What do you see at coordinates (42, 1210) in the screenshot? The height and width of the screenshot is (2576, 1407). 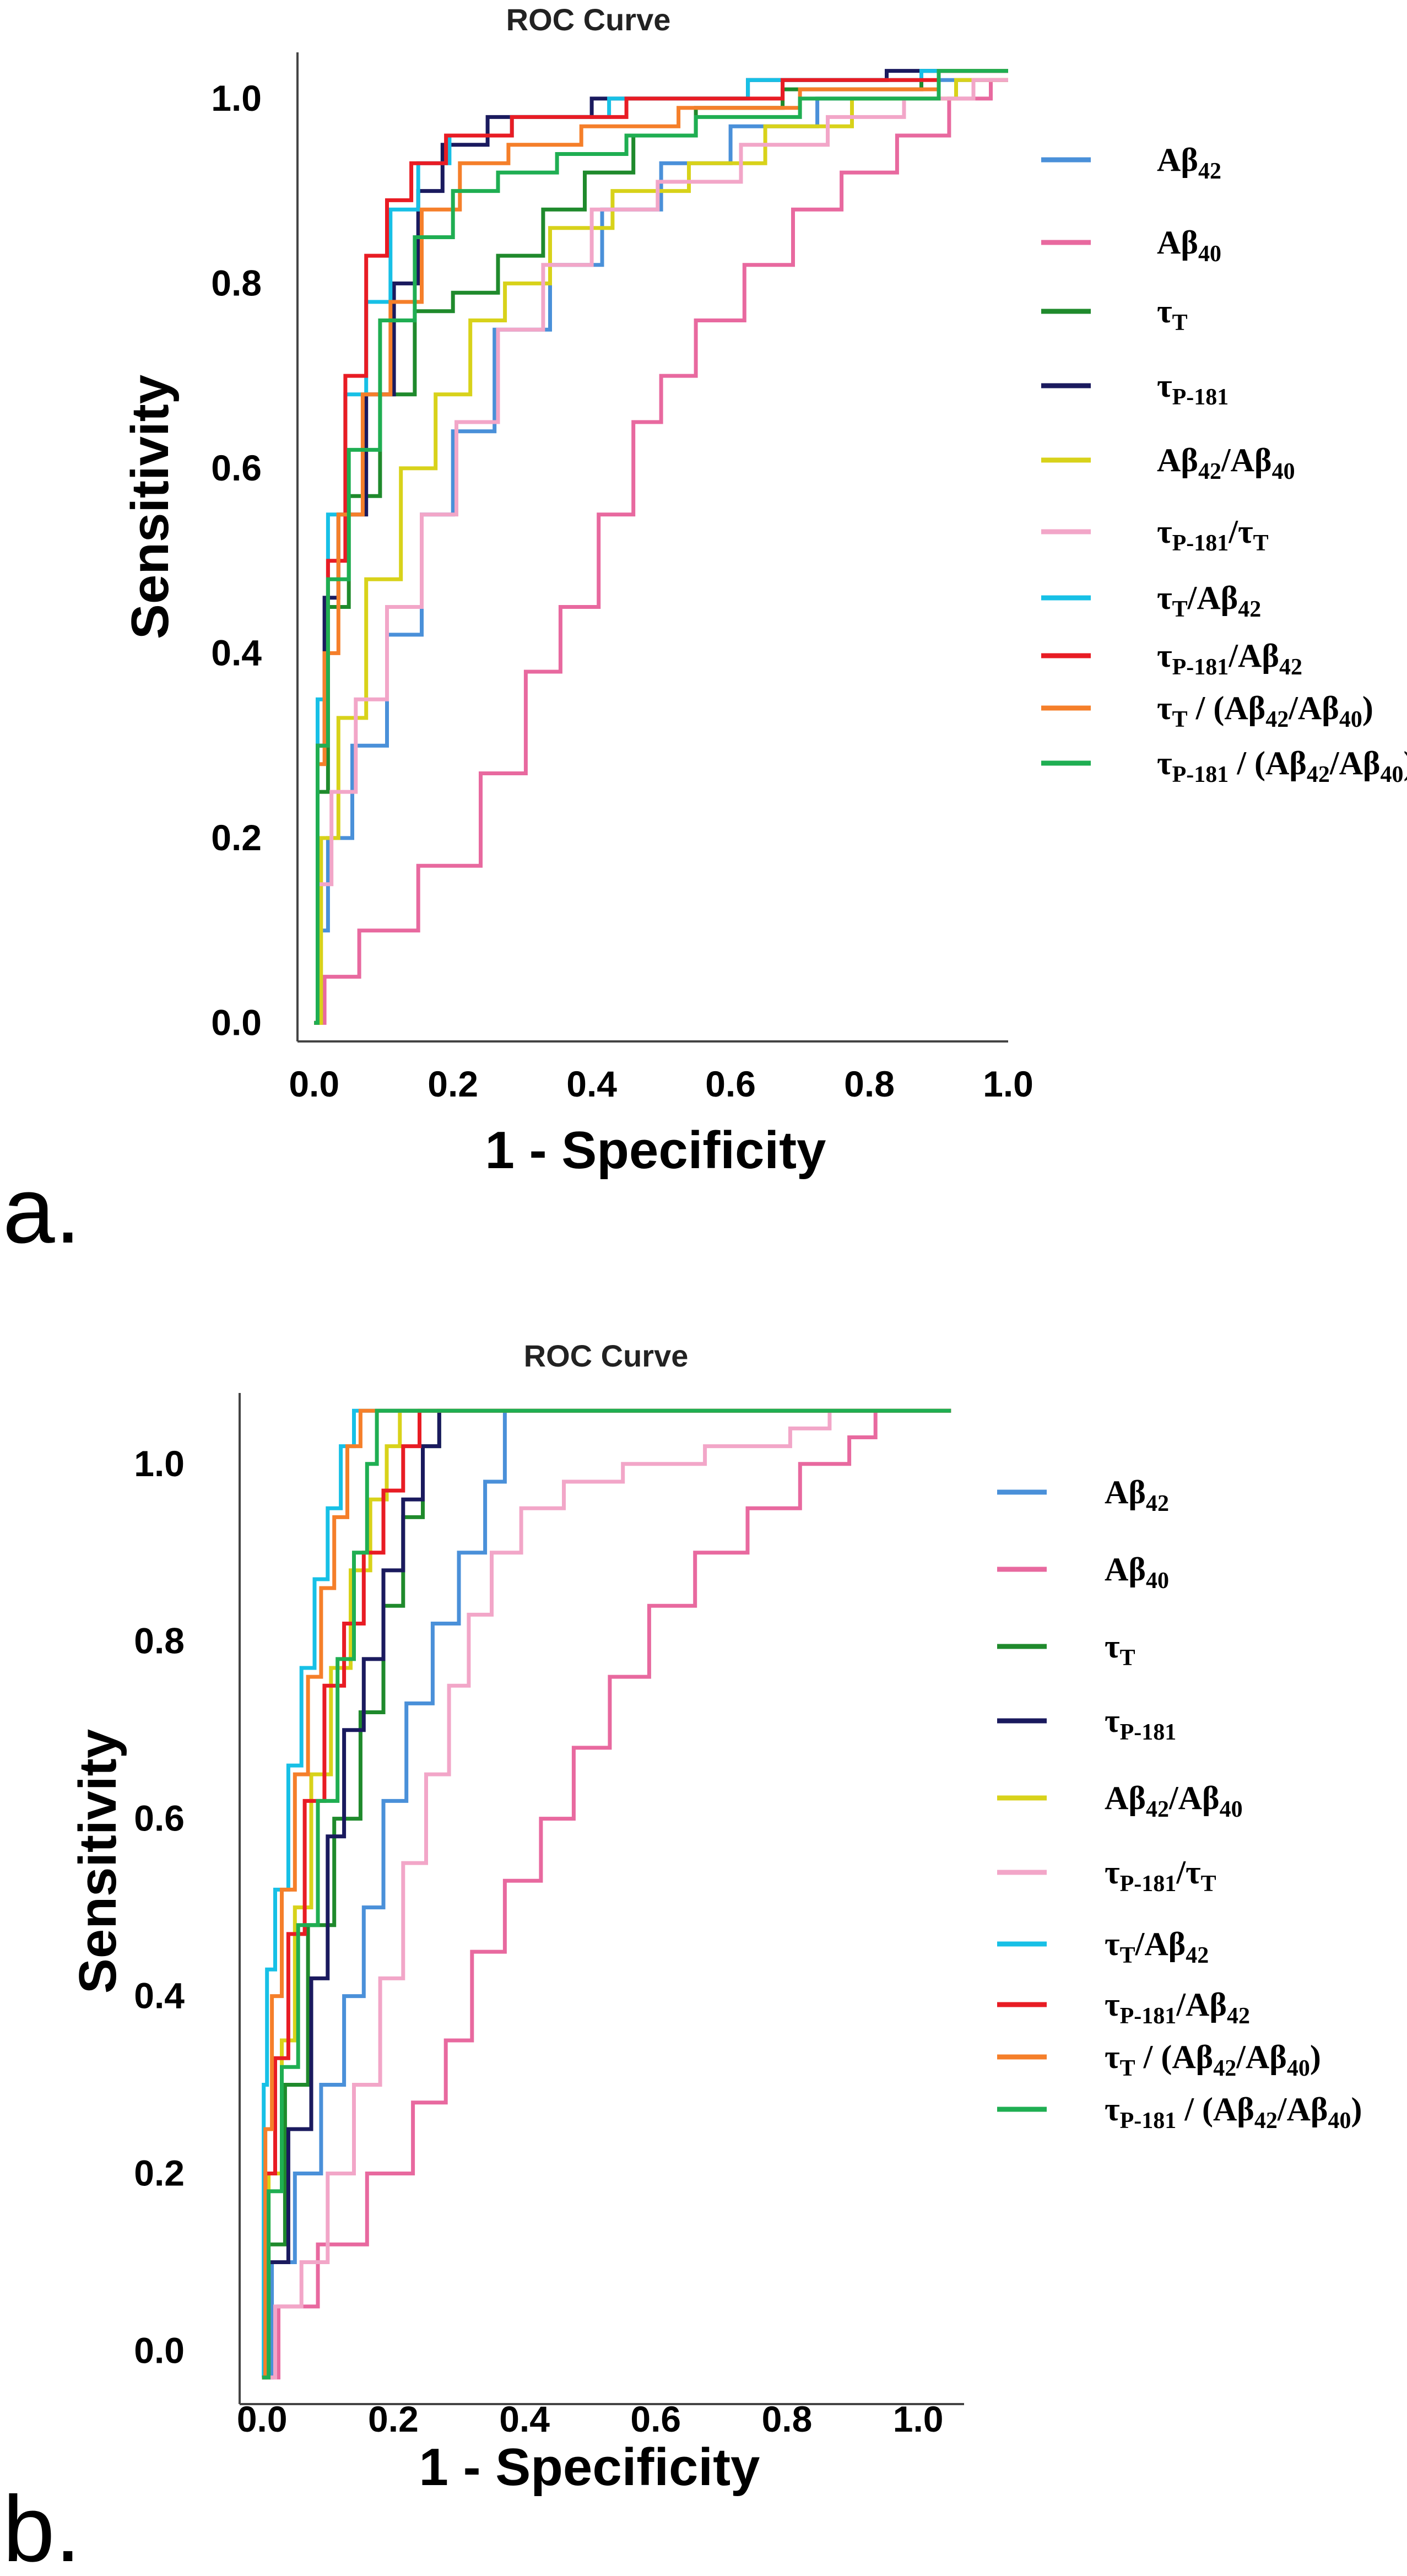 I see `panel-label: a.` at bounding box center [42, 1210].